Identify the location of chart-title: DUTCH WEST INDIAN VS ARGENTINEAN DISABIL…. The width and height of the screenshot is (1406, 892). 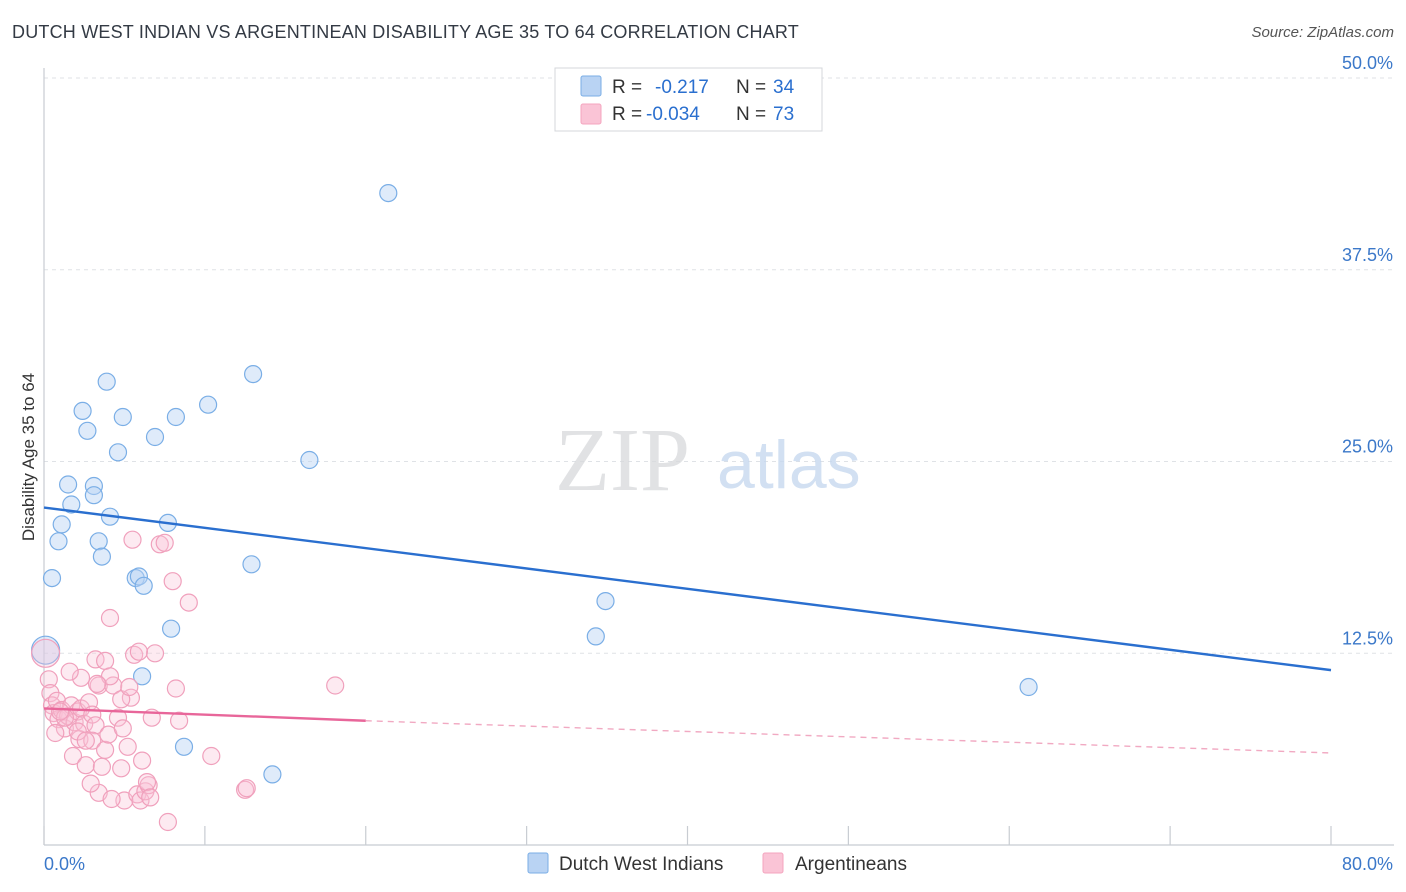
(405, 32).